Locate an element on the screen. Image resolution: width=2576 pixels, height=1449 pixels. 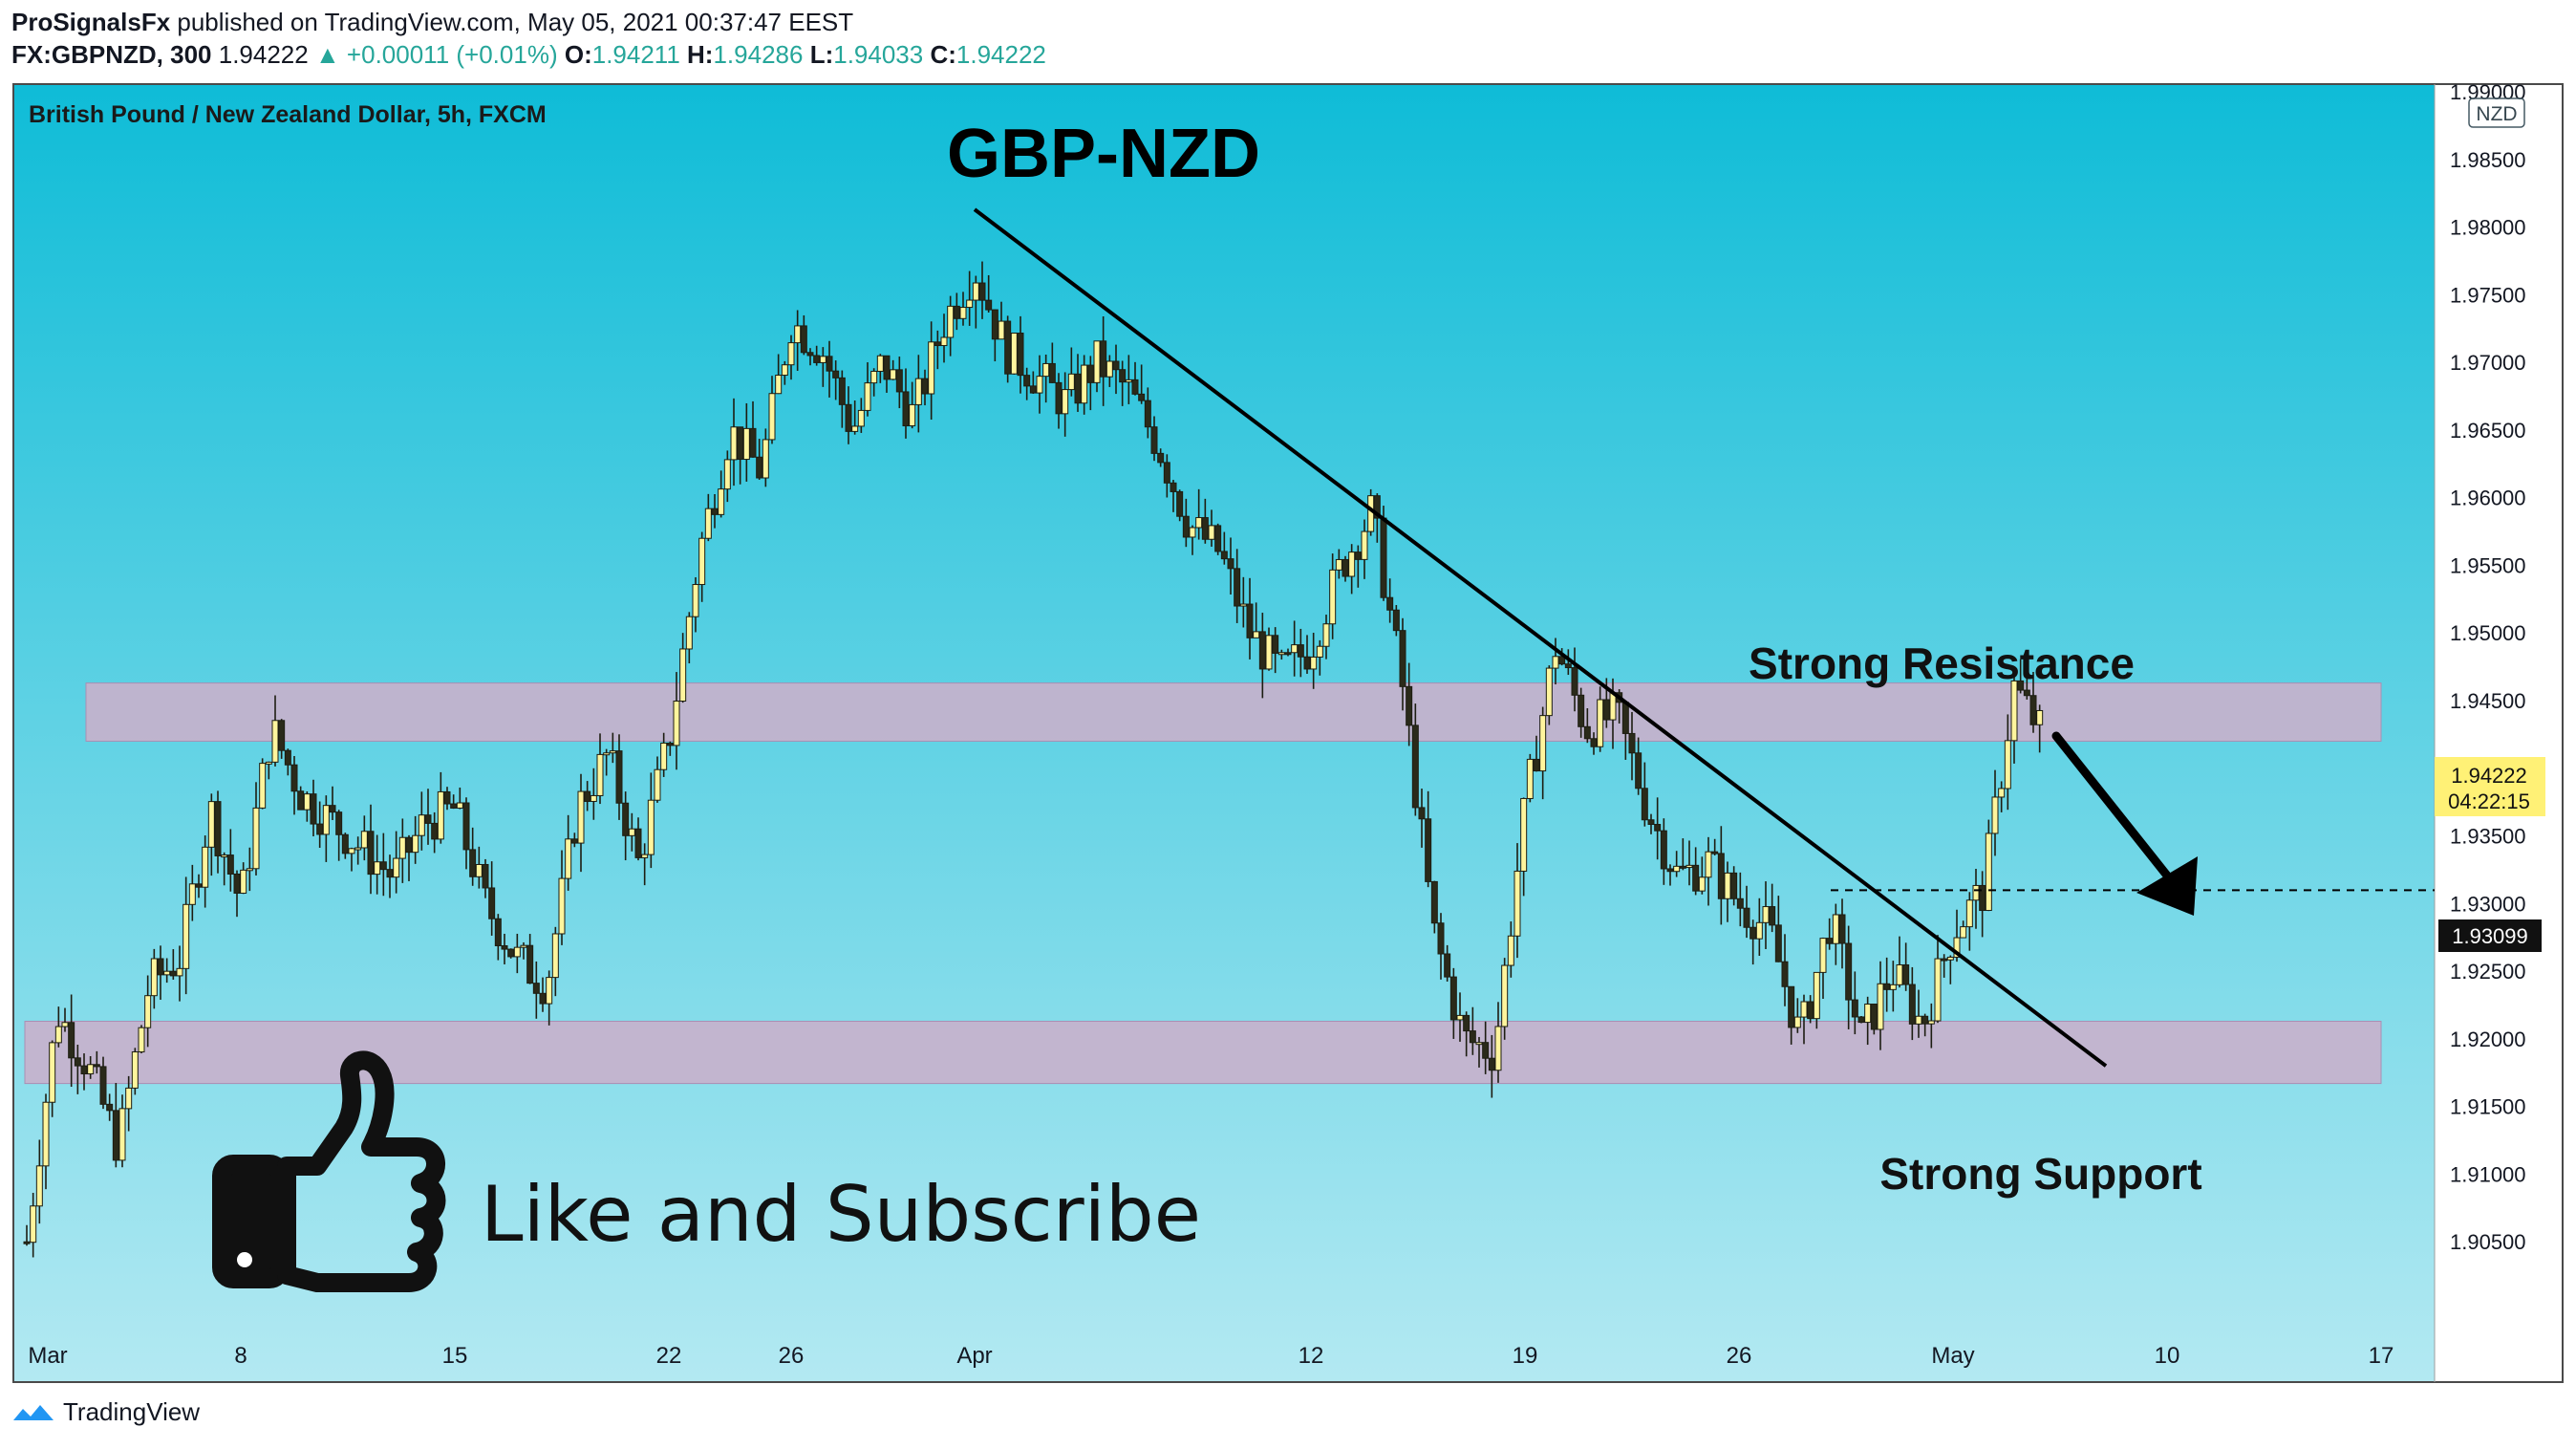
y-tick-label: 1.91000 is located at coordinates (2488, 1174).